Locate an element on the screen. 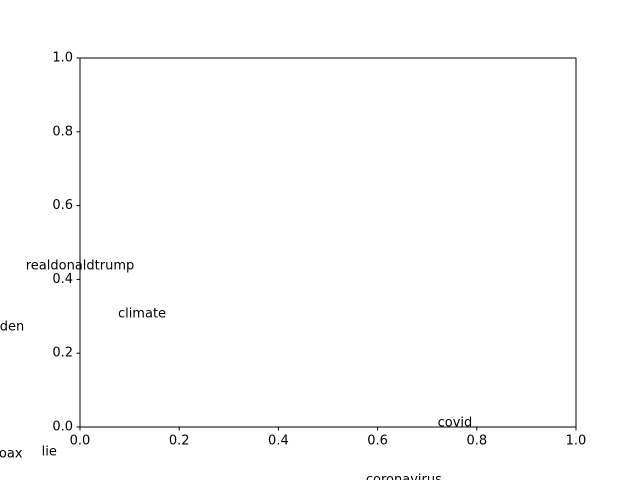  y-tick-label: 0.6 is located at coordinates (62, 205).